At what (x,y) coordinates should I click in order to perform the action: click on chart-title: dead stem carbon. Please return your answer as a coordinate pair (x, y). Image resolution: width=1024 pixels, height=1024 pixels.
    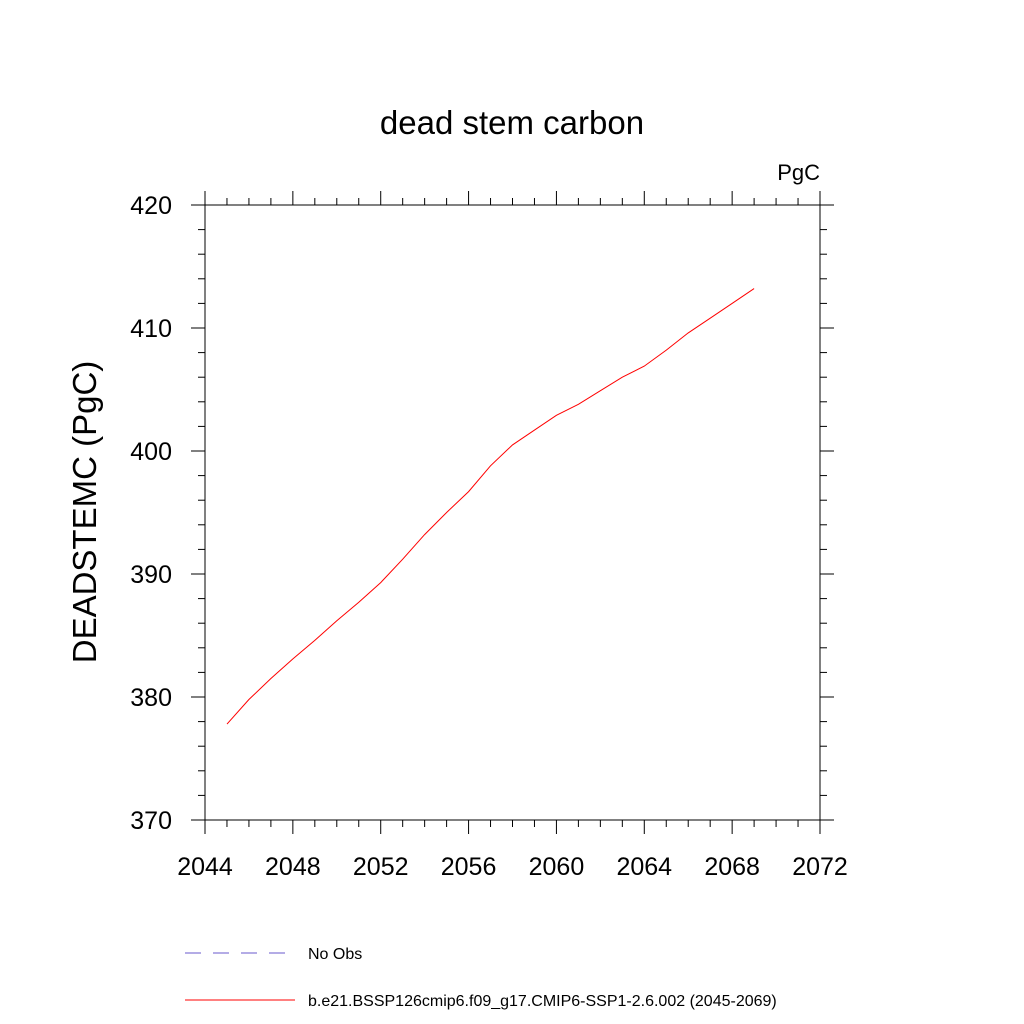
    Looking at the image, I should click on (512, 122).